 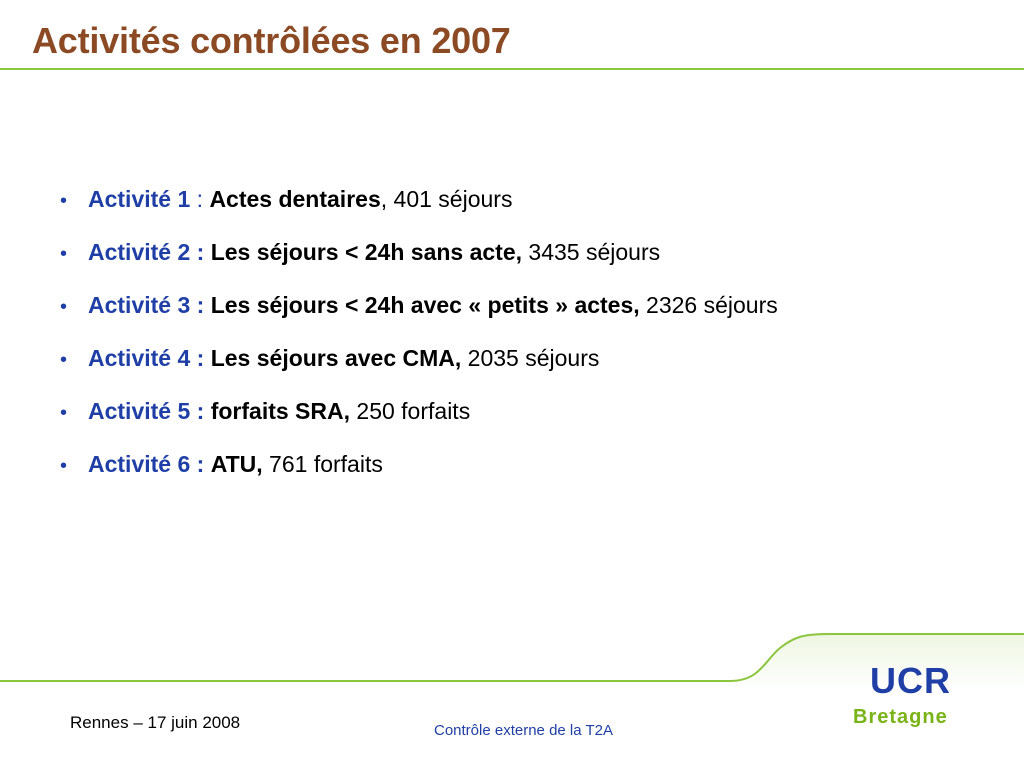 What do you see at coordinates (236, 464) in the screenshot?
I see `activity-name: ATU,` at bounding box center [236, 464].